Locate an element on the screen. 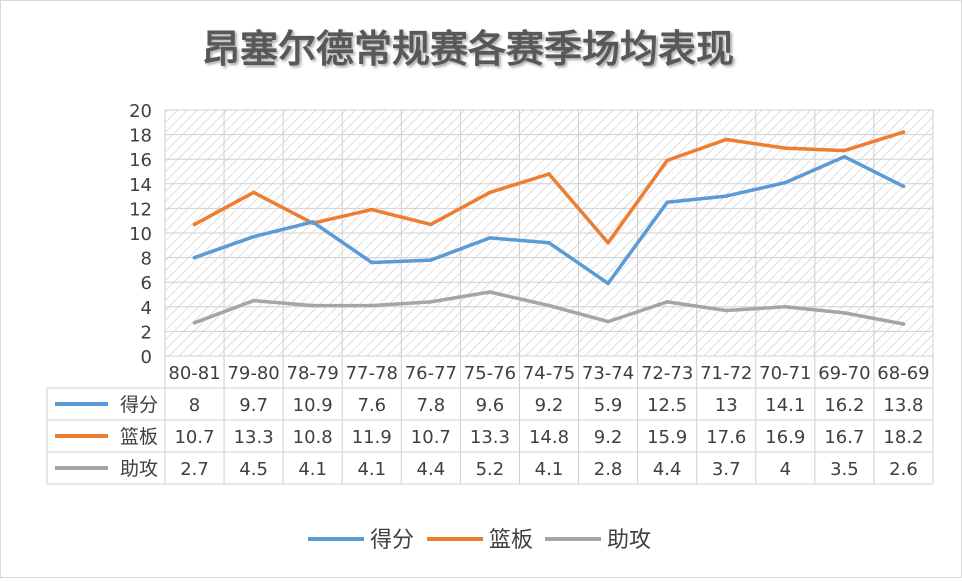 This screenshot has height=582, width=962. x-tick-label: 74-75 is located at coordinates (549, 373).